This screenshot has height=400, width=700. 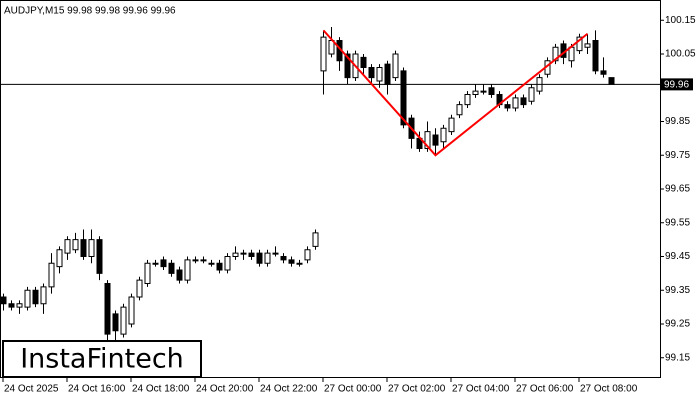 I want to click on x-tick-label: 27 Oct 02:00, so click(x=417, y=389).